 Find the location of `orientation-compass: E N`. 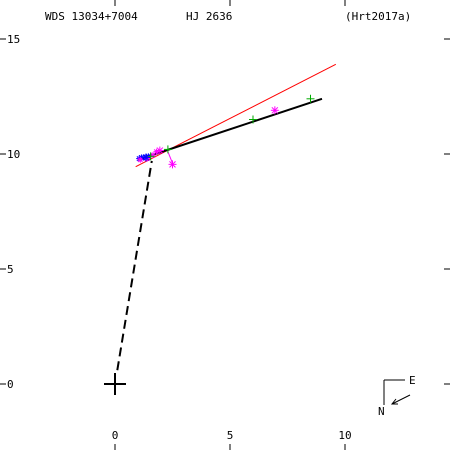

orientation-compass: E N is located at coordinates (397, 396).